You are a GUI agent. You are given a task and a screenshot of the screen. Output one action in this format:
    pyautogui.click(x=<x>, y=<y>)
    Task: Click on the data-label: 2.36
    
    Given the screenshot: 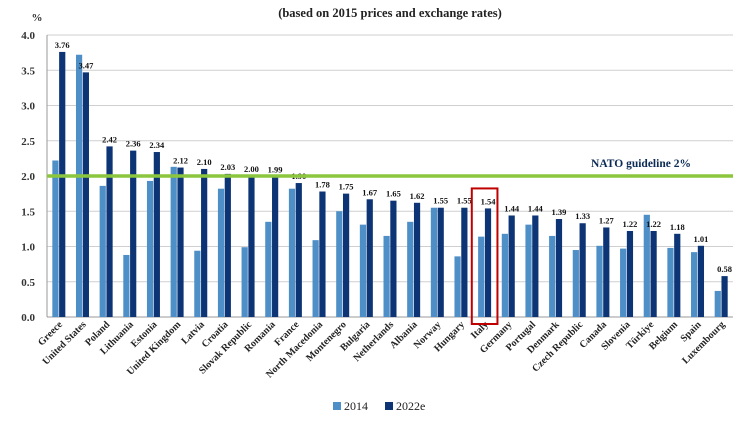 What is the action you would take?
    pyautogui.click(x=133, y=144)
    